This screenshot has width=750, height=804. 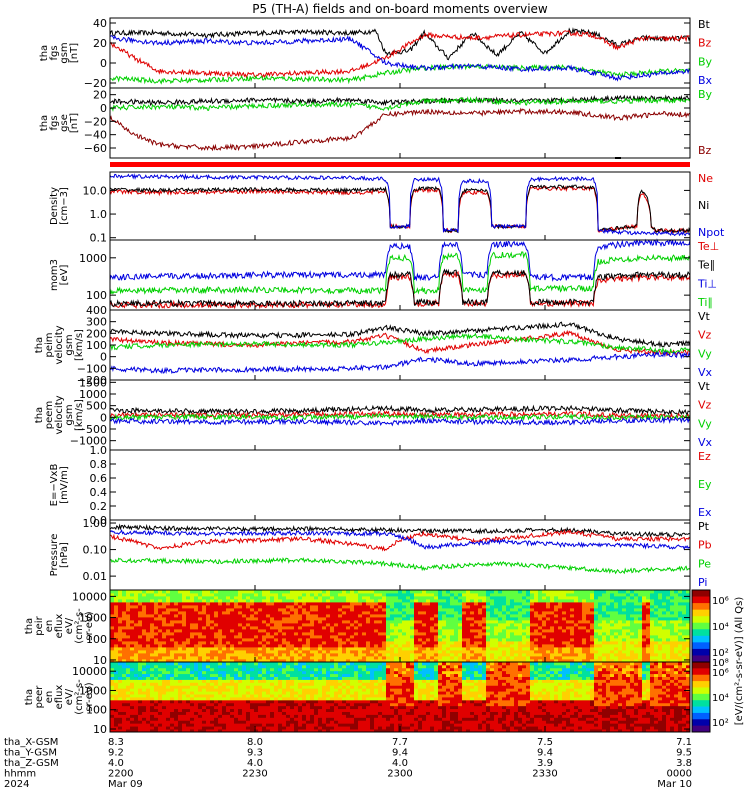 What do you see at coordinates (705, 423) in the screenshot?
I see `peem-velocity-legend-2: Vy` at bounding box center [705, 423].